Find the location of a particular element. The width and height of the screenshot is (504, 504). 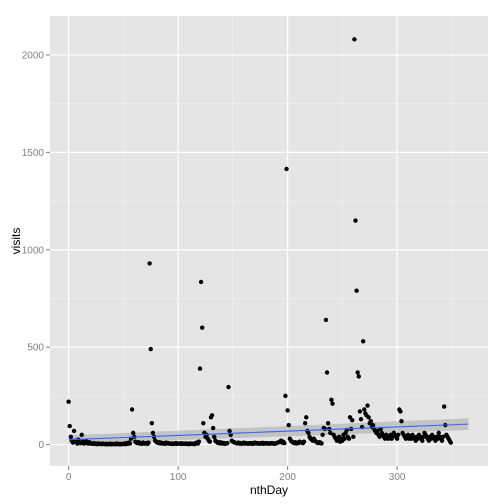

y-axis: 0 500 1000 1500 2000 is located at coordinates (36, 250).